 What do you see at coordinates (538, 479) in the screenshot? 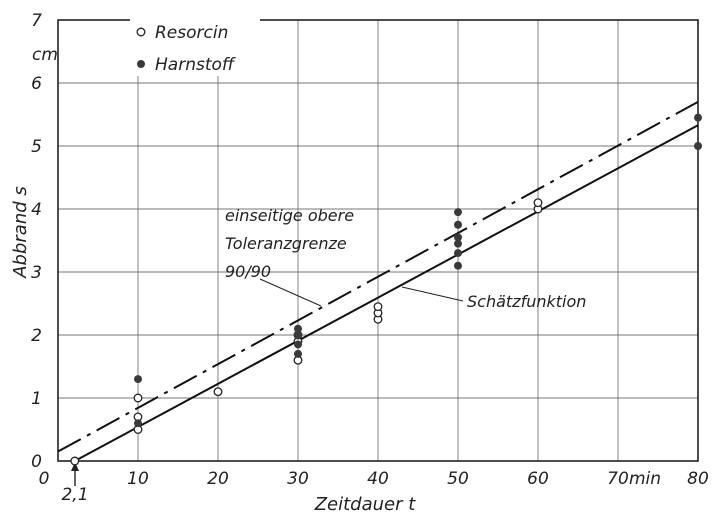
I see `x-tick-label-60: 60` at bounding box center [538, 479].